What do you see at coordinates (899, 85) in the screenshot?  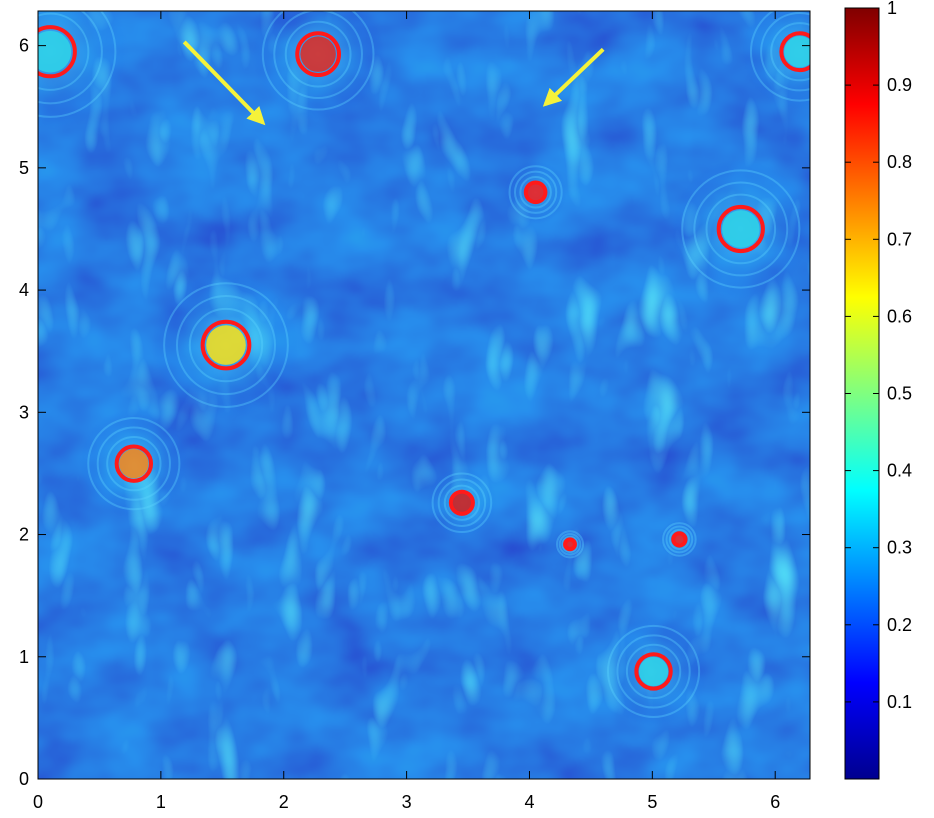 I see `colorbar-tick-label: 0.9` at bounding box center [899, 85].